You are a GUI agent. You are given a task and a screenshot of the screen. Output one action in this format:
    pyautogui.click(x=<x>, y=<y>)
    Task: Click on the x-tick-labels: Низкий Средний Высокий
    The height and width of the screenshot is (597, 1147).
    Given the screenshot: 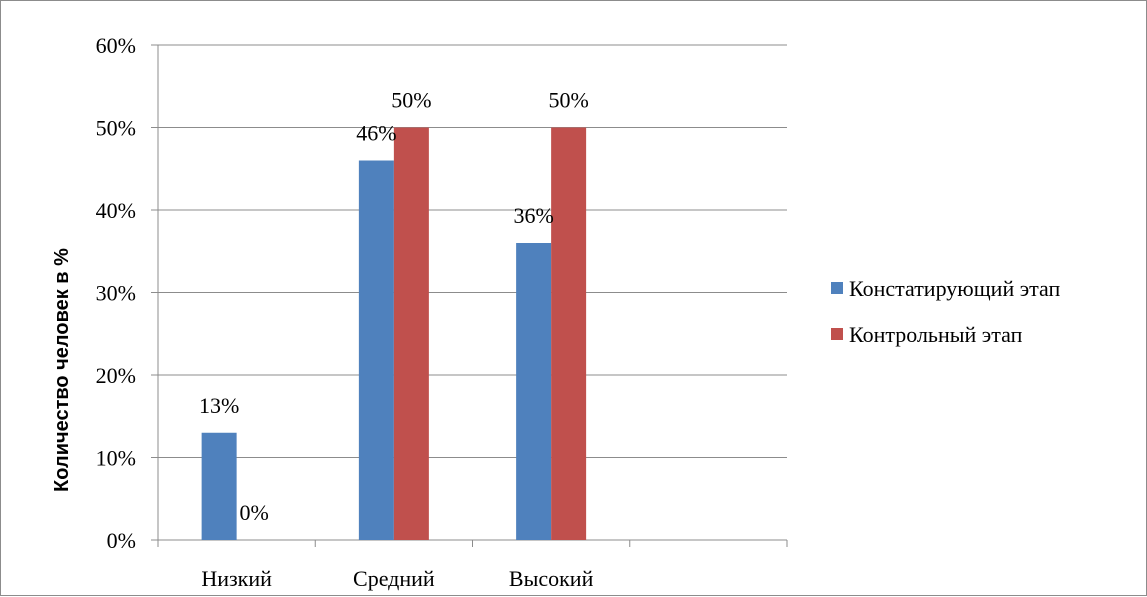 What is the action you would take?
    pyautogui.click(x=397, y=578)
    